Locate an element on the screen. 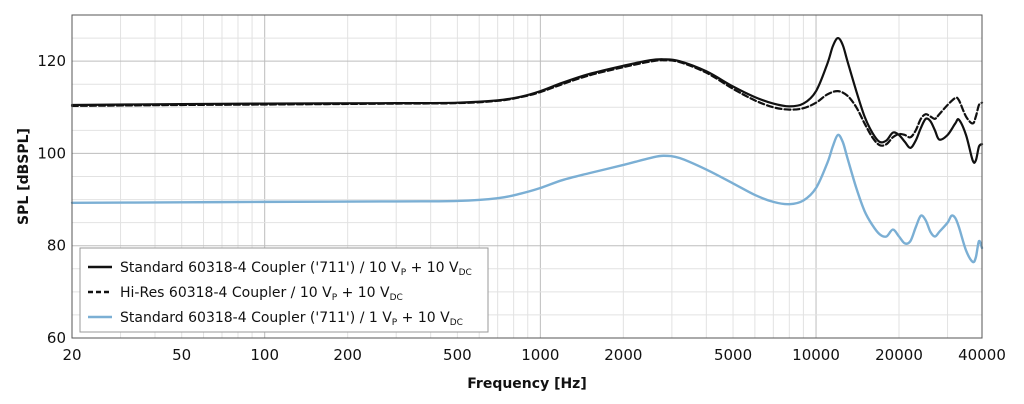 The height and width of the screenshot is (404, 1024). legend-entry: Hi-Res 60318-4 Coupler / 10 VP + 10 VDC is located at coordinates (261, 294).